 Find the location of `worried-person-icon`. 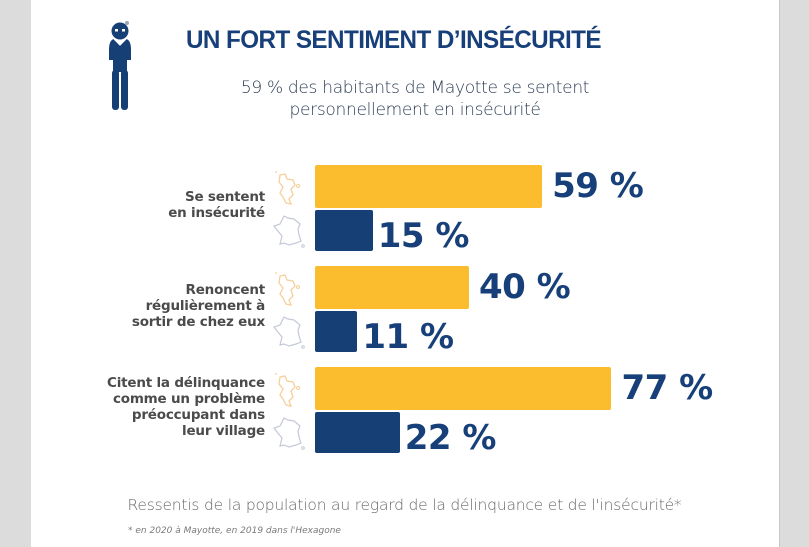

worried-person-icon is located at coordinates (120, 65).